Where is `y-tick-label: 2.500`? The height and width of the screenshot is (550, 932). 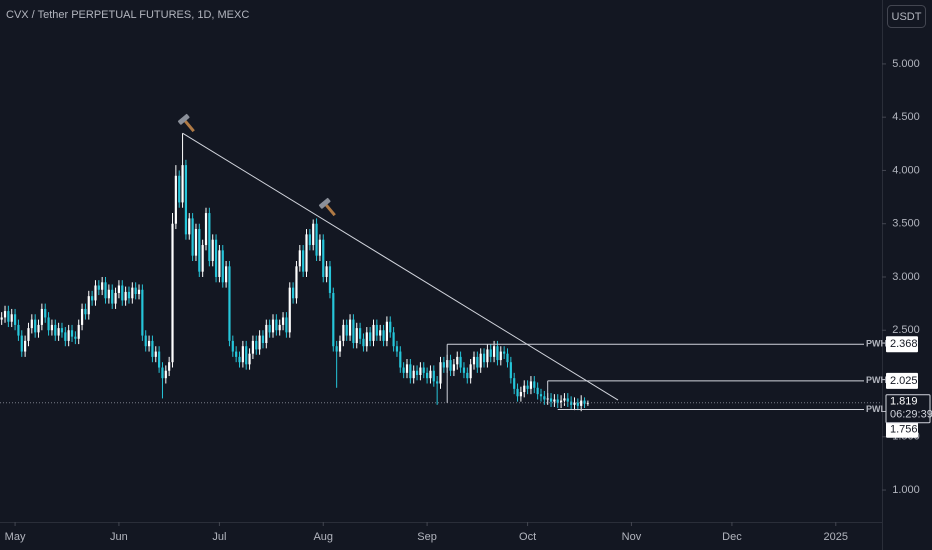
y-tick-label: 2.500 is located at coordinates (906, 330).